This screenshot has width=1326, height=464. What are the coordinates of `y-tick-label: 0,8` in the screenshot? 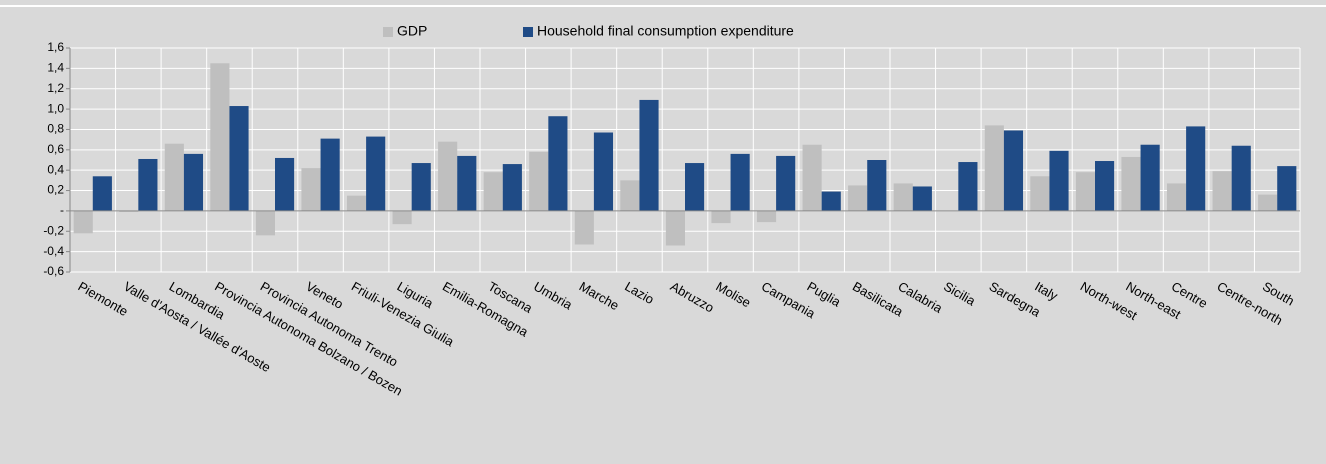 It's located at (55, 129).